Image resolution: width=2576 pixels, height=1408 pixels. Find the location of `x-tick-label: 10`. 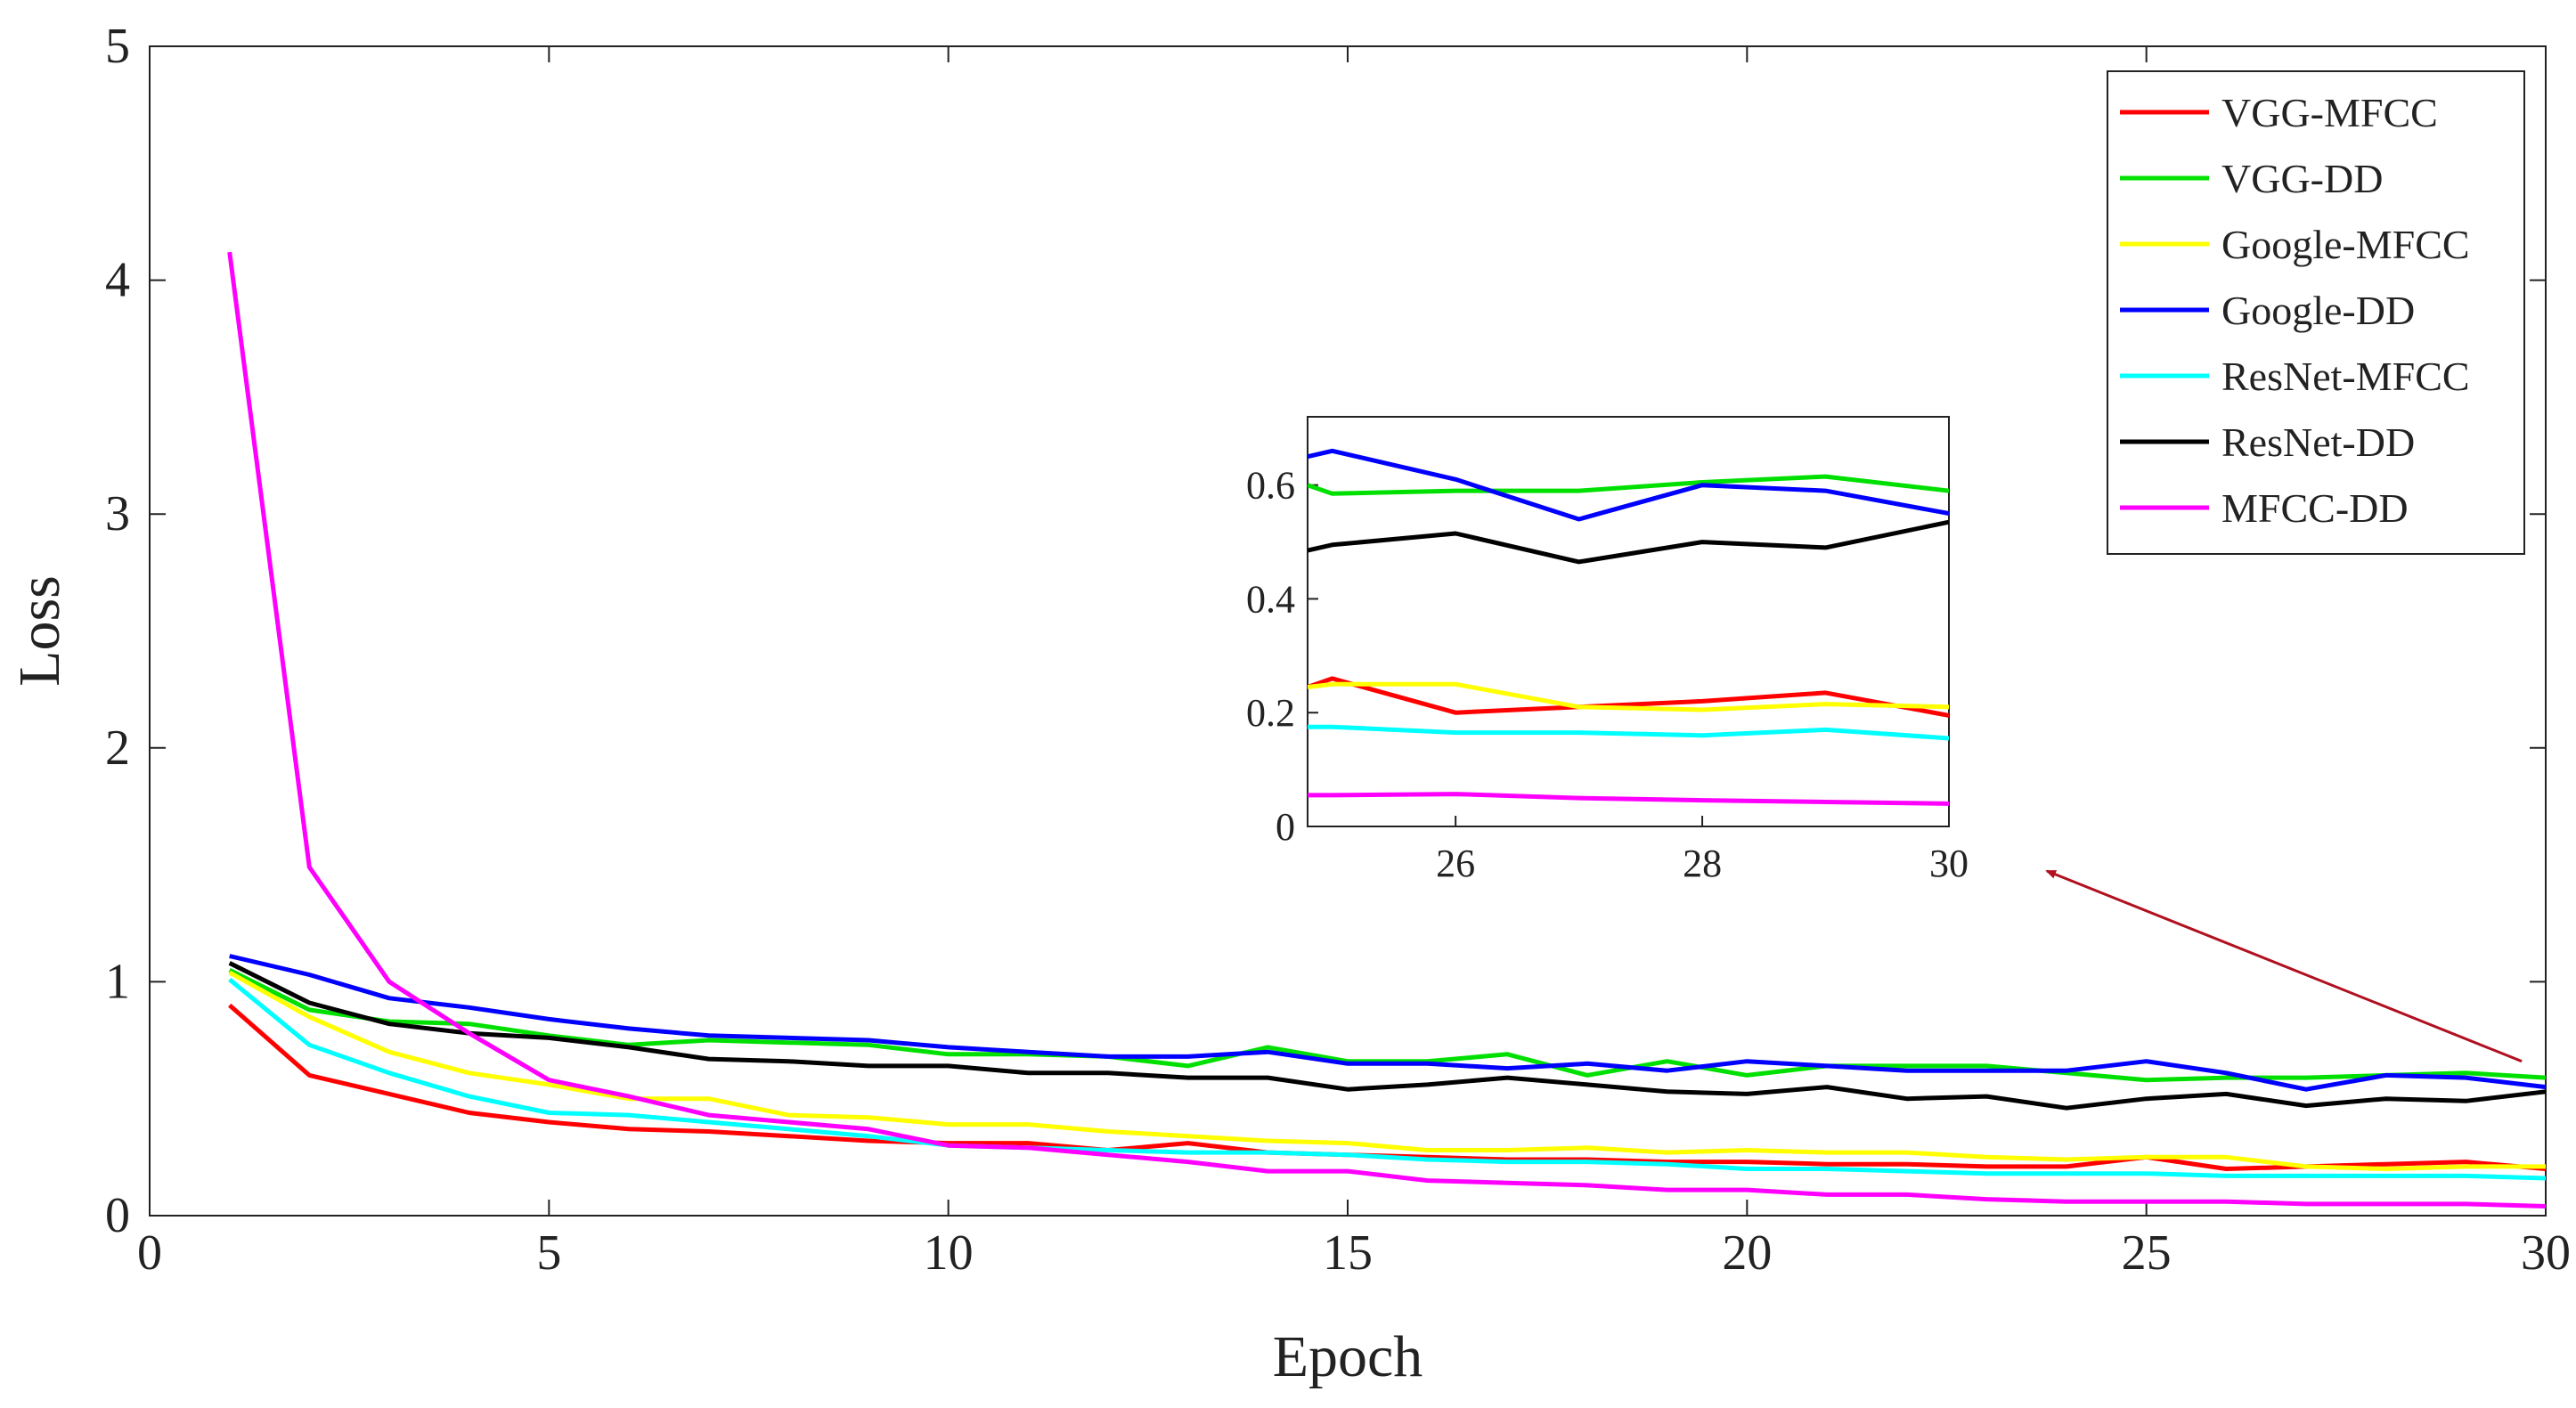

x-tick-label: 10 is located at coordinates (949, 1253).